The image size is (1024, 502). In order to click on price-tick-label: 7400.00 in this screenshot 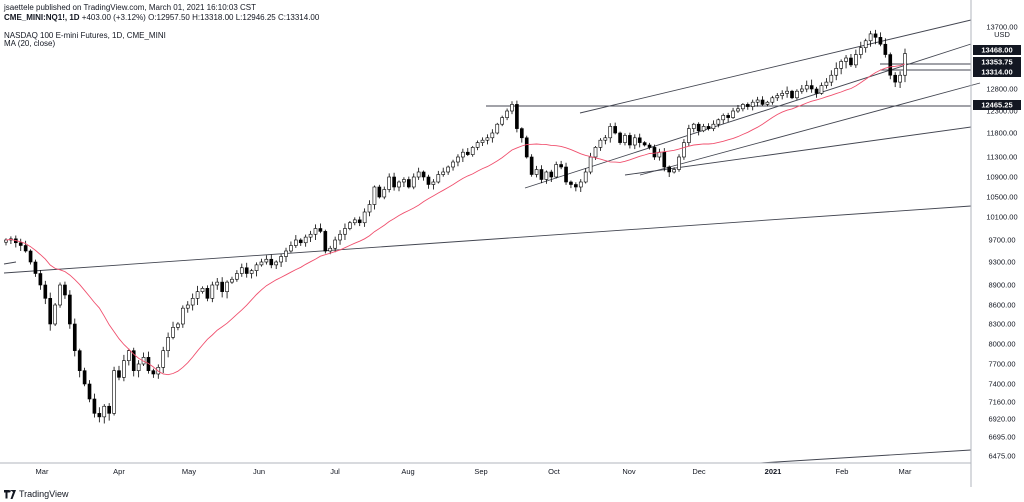, I will do `click(1001, 384)`.